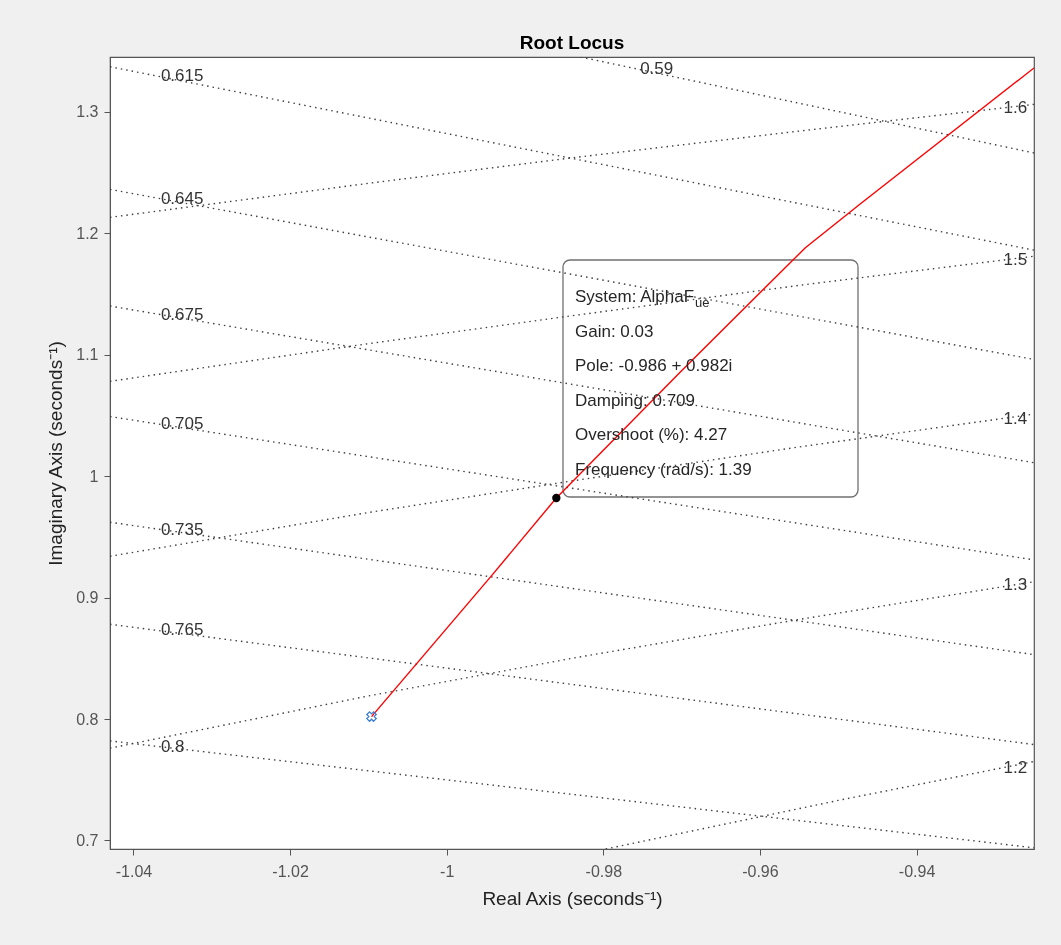 This screenshot has width=1061, height=945. Describe the element at coordinates (134, 871) in the screenshot. I see `x-tick-label: -1.04` at that location.